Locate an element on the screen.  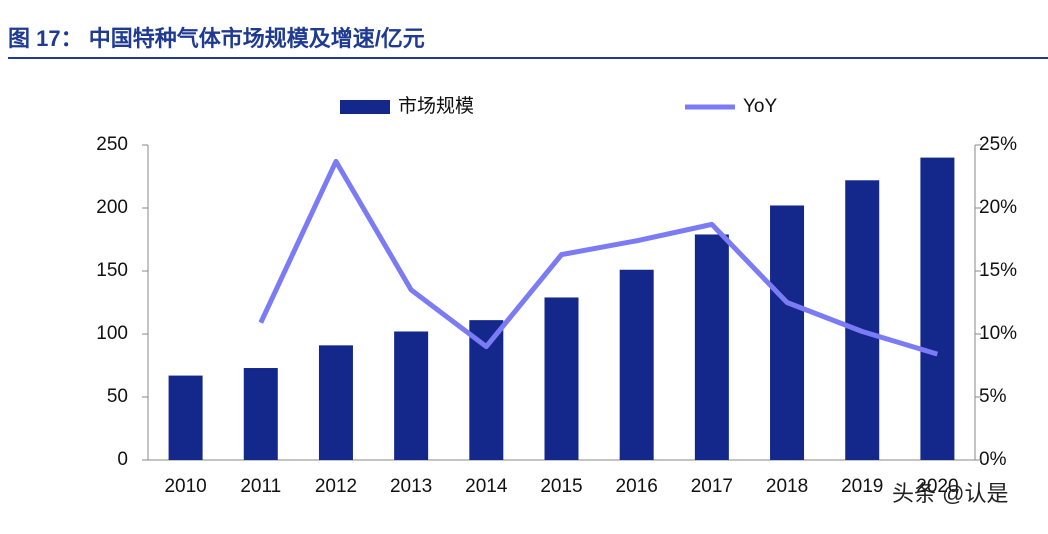
chart-title: 图 17： 中国特种气体市场规模及增速/亿元 is located at coordinates (216, 38).